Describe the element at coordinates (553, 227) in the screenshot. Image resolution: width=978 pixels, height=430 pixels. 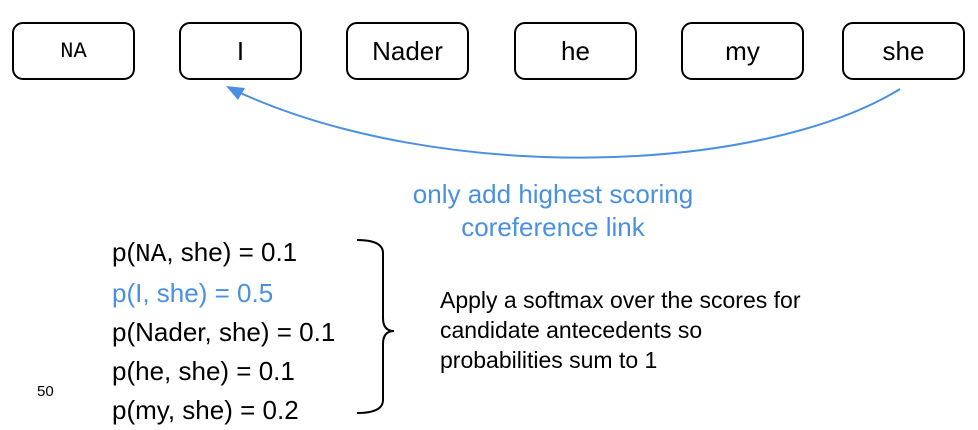
I see `annotation-line: coreference link` at that location.